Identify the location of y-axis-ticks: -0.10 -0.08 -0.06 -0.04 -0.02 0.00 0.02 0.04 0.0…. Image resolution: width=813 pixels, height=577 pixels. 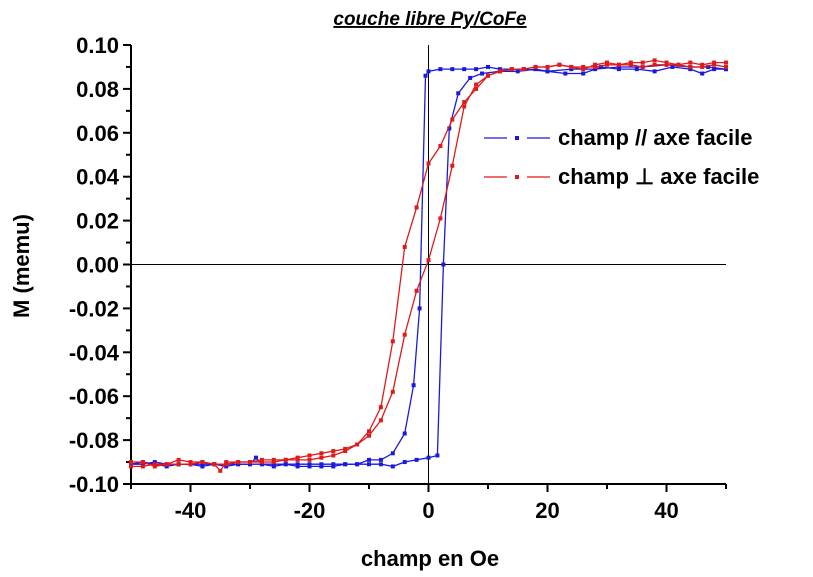
(100, 265).